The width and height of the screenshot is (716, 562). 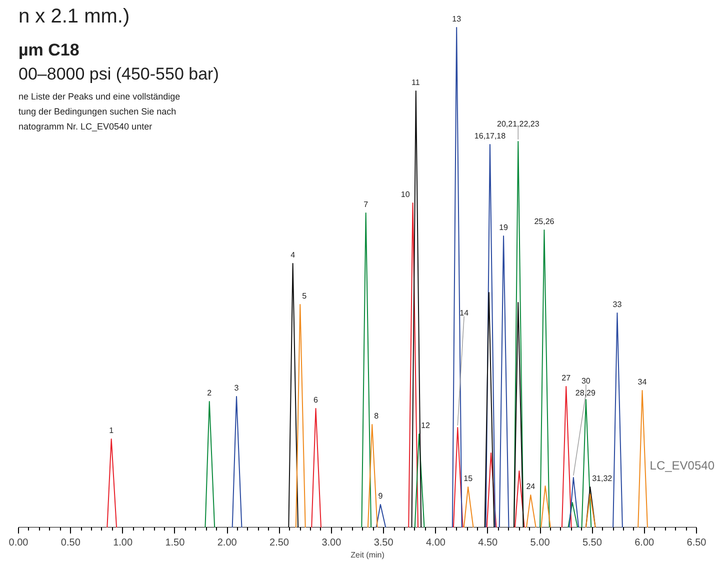 I want to click on x-tick-label: 3.00, so click(x=332, y=543).